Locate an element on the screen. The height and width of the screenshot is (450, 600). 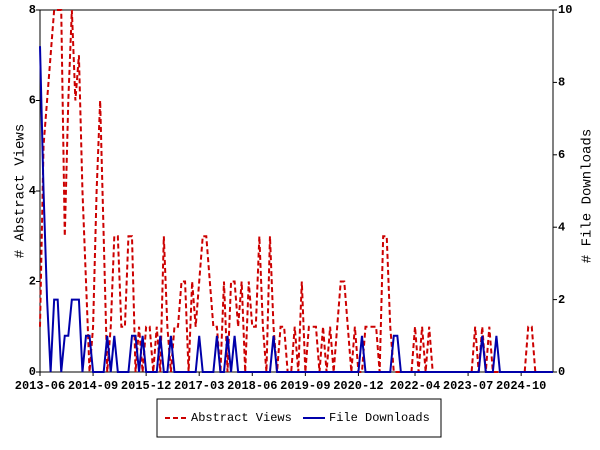
y2-tick-label: 4 is located at coordinates (561, 227).